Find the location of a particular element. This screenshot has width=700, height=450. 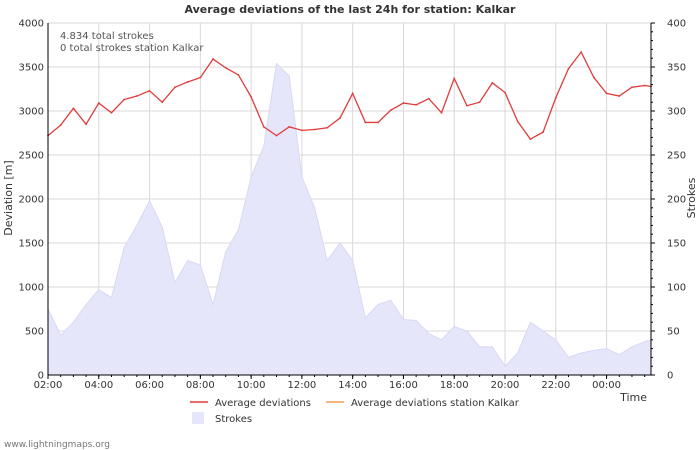

y-left-tick-label: 2000 is located at coordinates (31, 200).